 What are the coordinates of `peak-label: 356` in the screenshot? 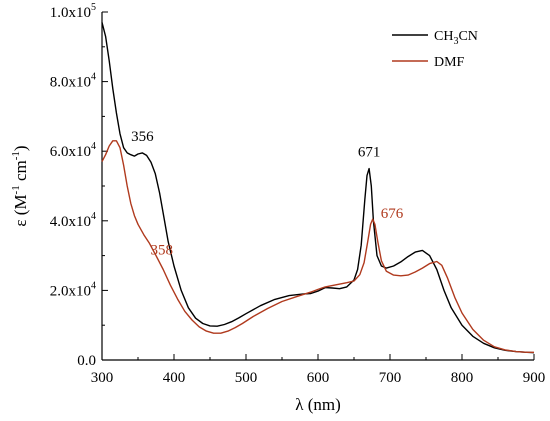 It's located at (142, 137).